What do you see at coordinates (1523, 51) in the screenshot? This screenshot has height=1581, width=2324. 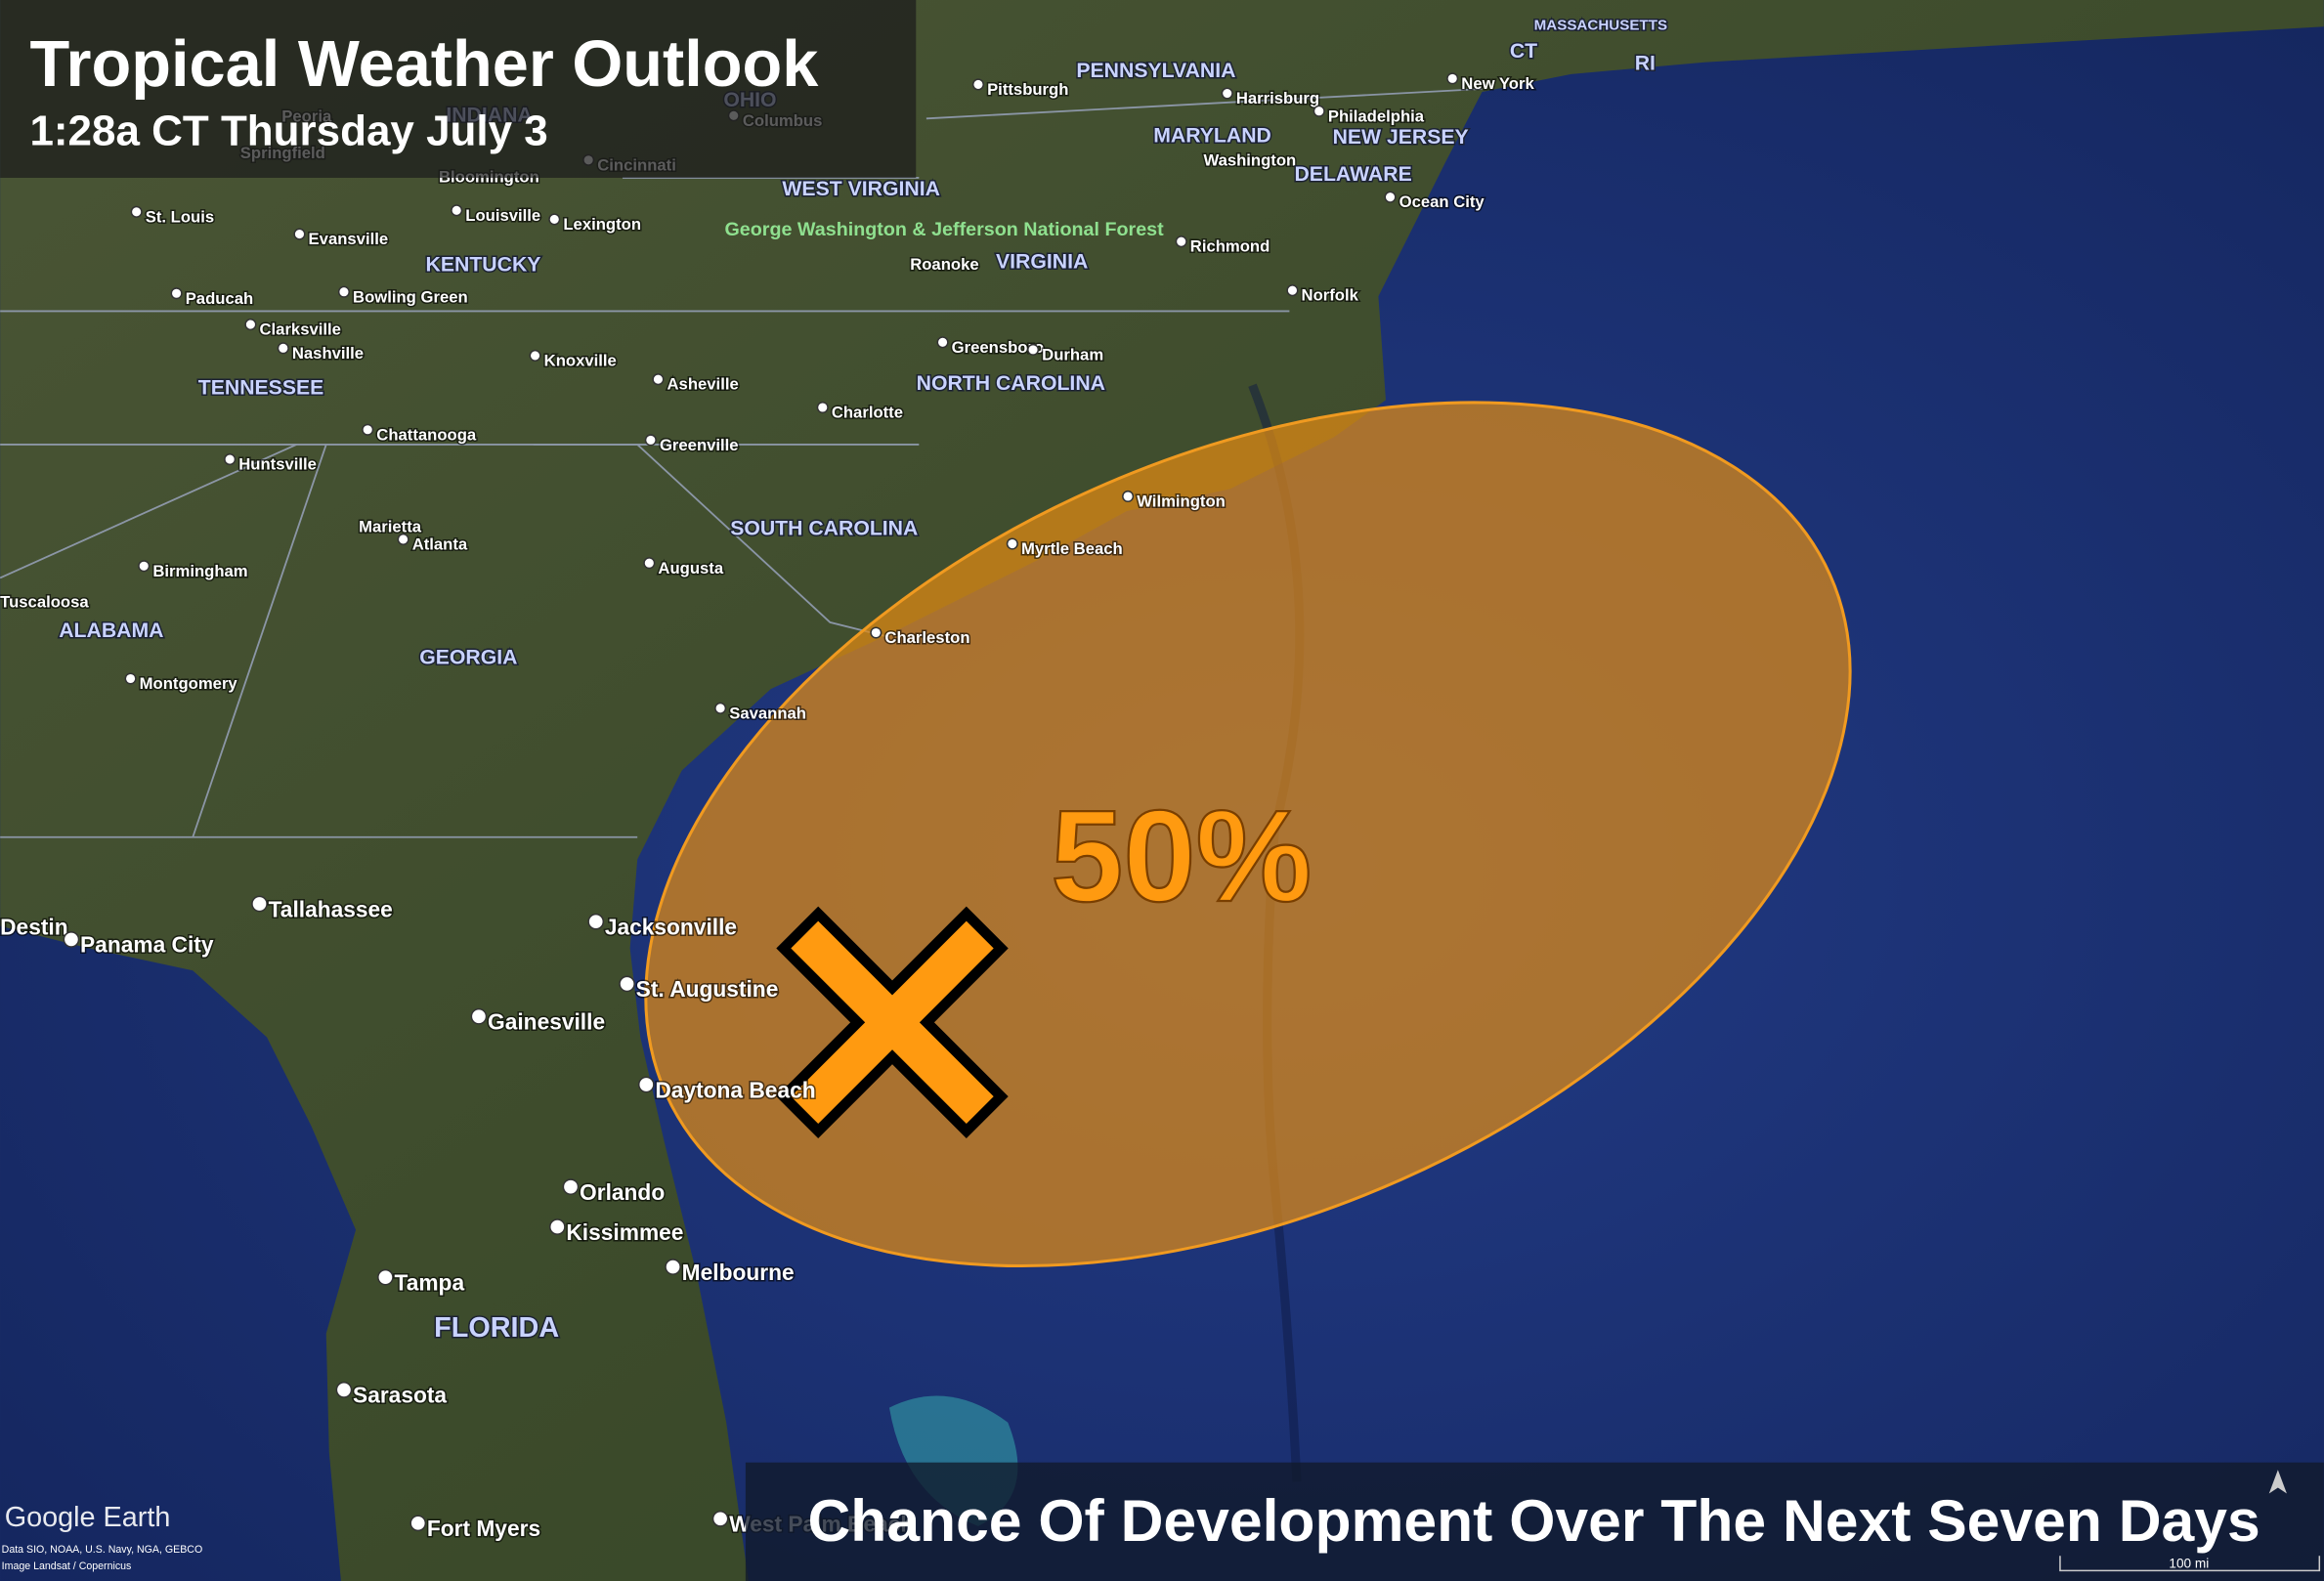 I see `state-label: CT` at bounding box center [1523, 51].